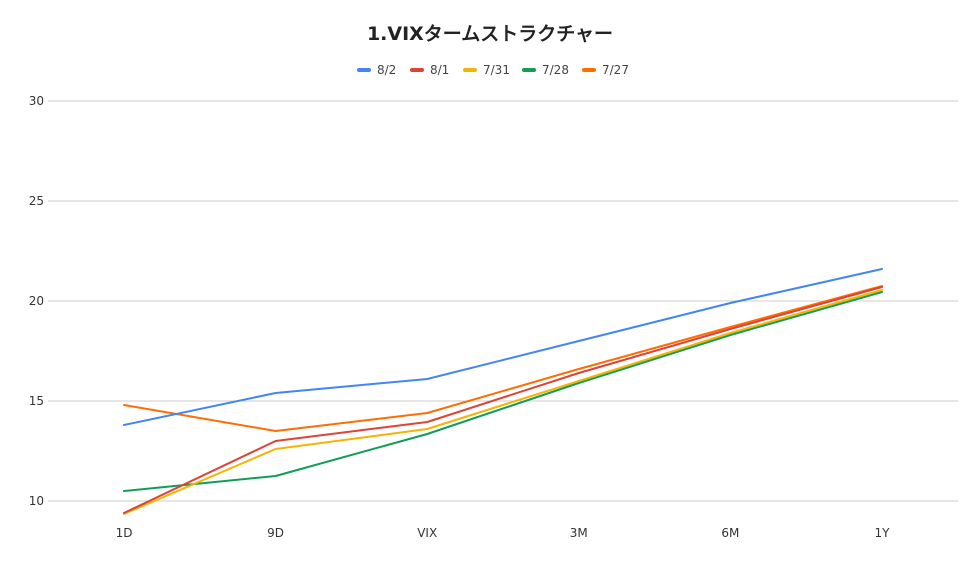  What do you see at coordinates (503, 533) in the screenshot?
I see `x-axis-ticks: 1D 9D VIX 3M 6M 1Y` at bounding box center [503, 533].